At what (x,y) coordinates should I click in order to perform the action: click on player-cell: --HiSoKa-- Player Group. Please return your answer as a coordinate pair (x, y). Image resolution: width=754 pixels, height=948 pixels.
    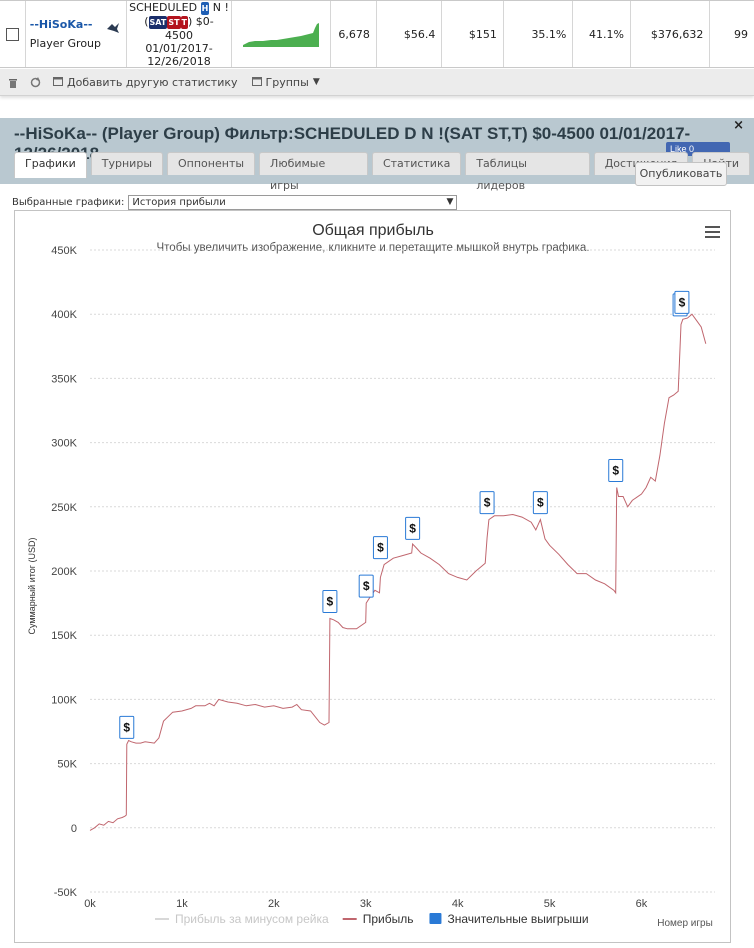
    Looking at the image, I should click on (76, 34).